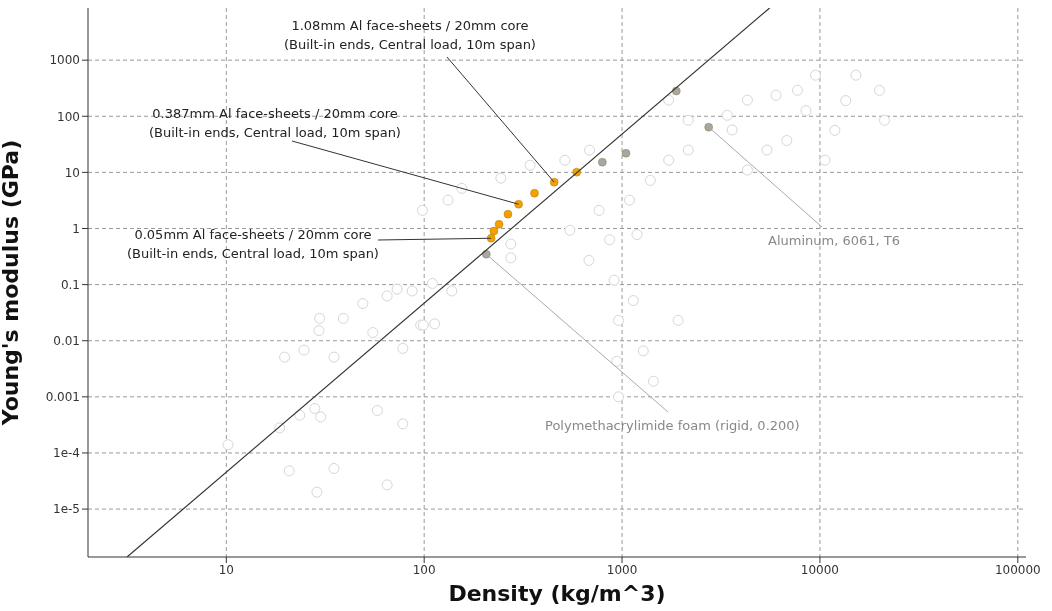 The height and width of the screenshot is (611, 1052). I want to click on annotation: Aluminum, 6061, T6, so click(834, 241).